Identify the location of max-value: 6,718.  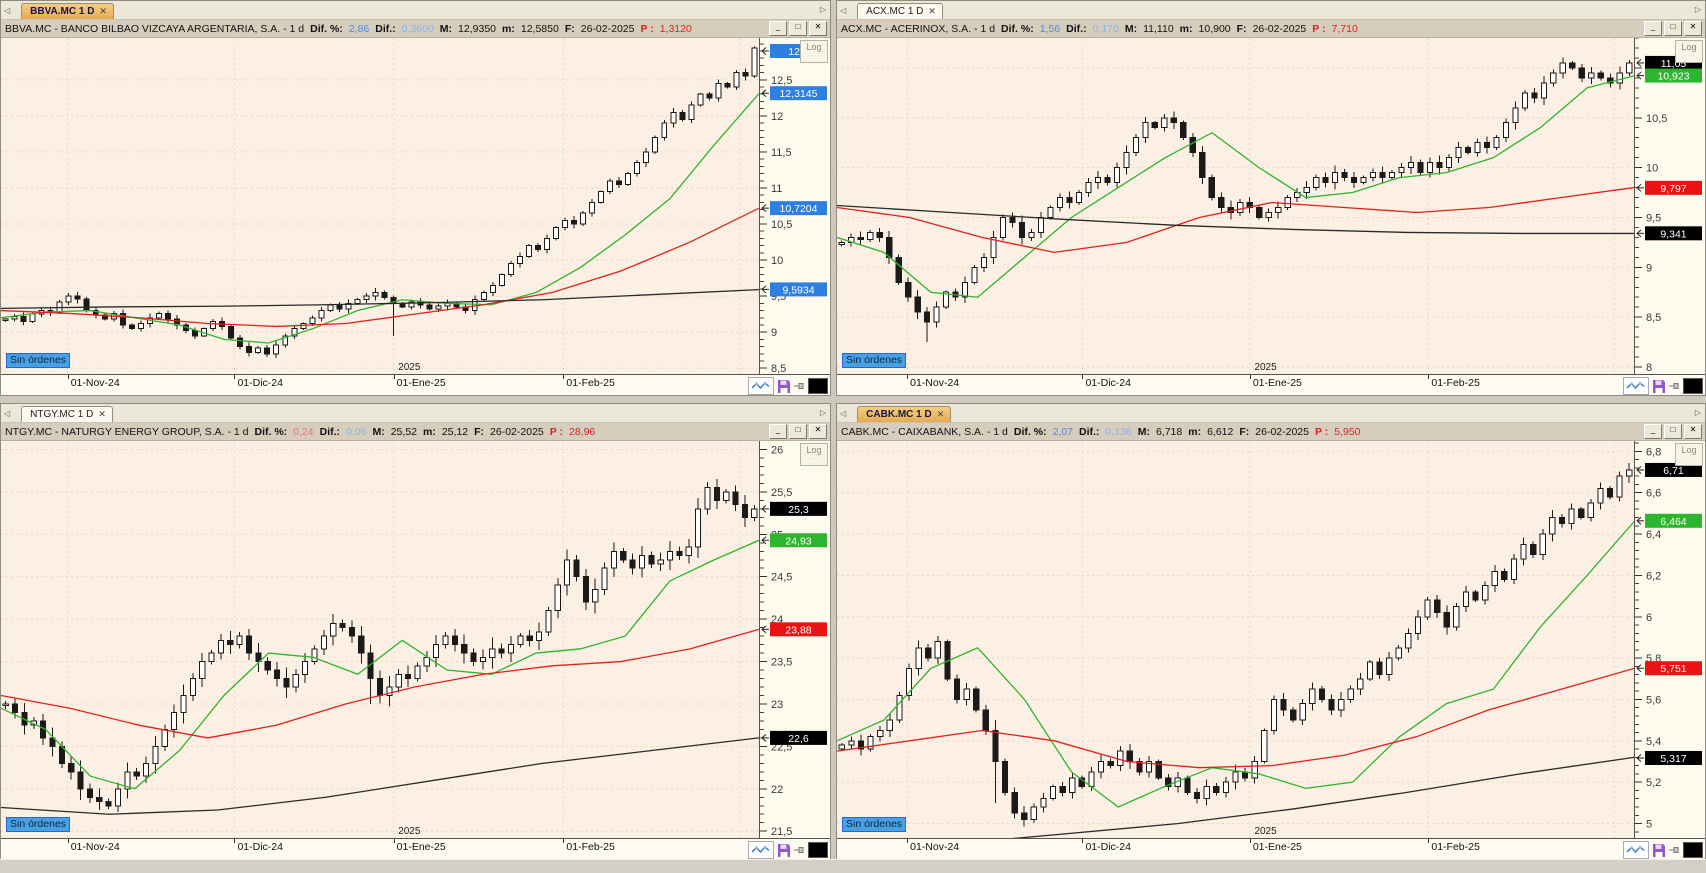
(1169, 431).